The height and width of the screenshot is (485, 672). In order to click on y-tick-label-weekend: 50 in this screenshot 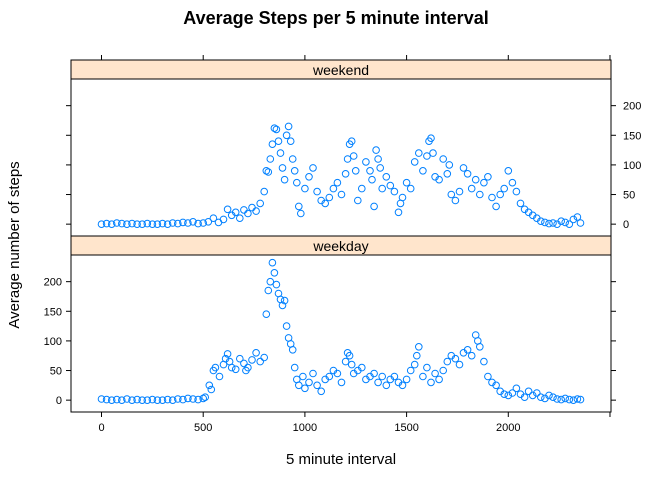, I will do `click(629, 196)`.